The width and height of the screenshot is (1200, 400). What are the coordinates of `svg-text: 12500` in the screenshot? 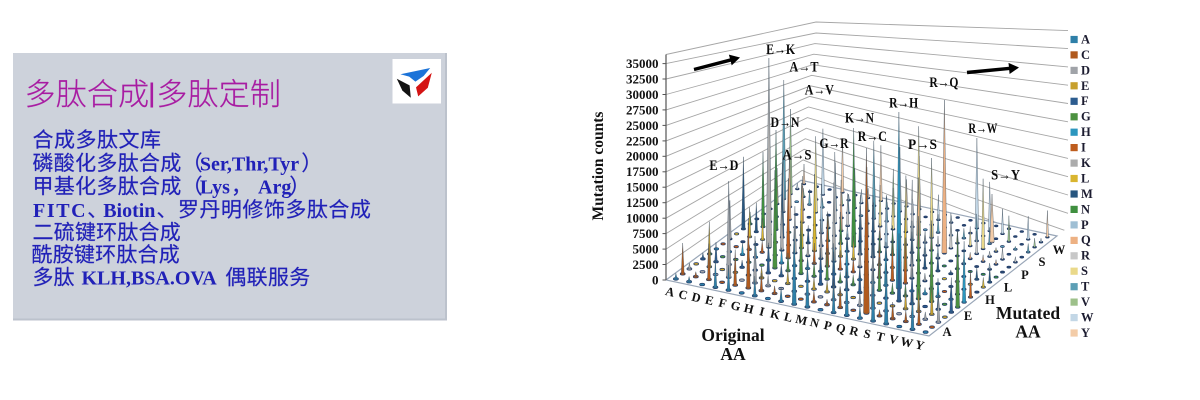 It's located at (642, 202).